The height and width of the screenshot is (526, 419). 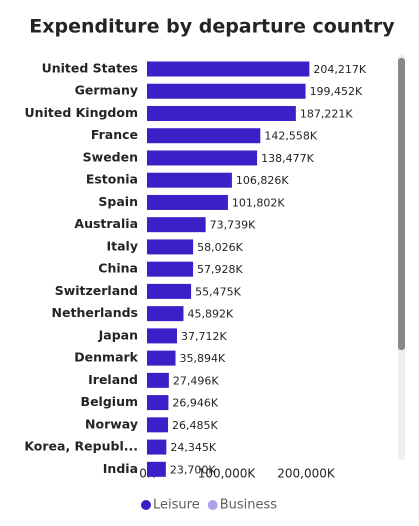 What do you see at coordinates (227, 474) in the screenshot?
I see `x-tick-label: 100,000K` at bounding box center [227, 474].